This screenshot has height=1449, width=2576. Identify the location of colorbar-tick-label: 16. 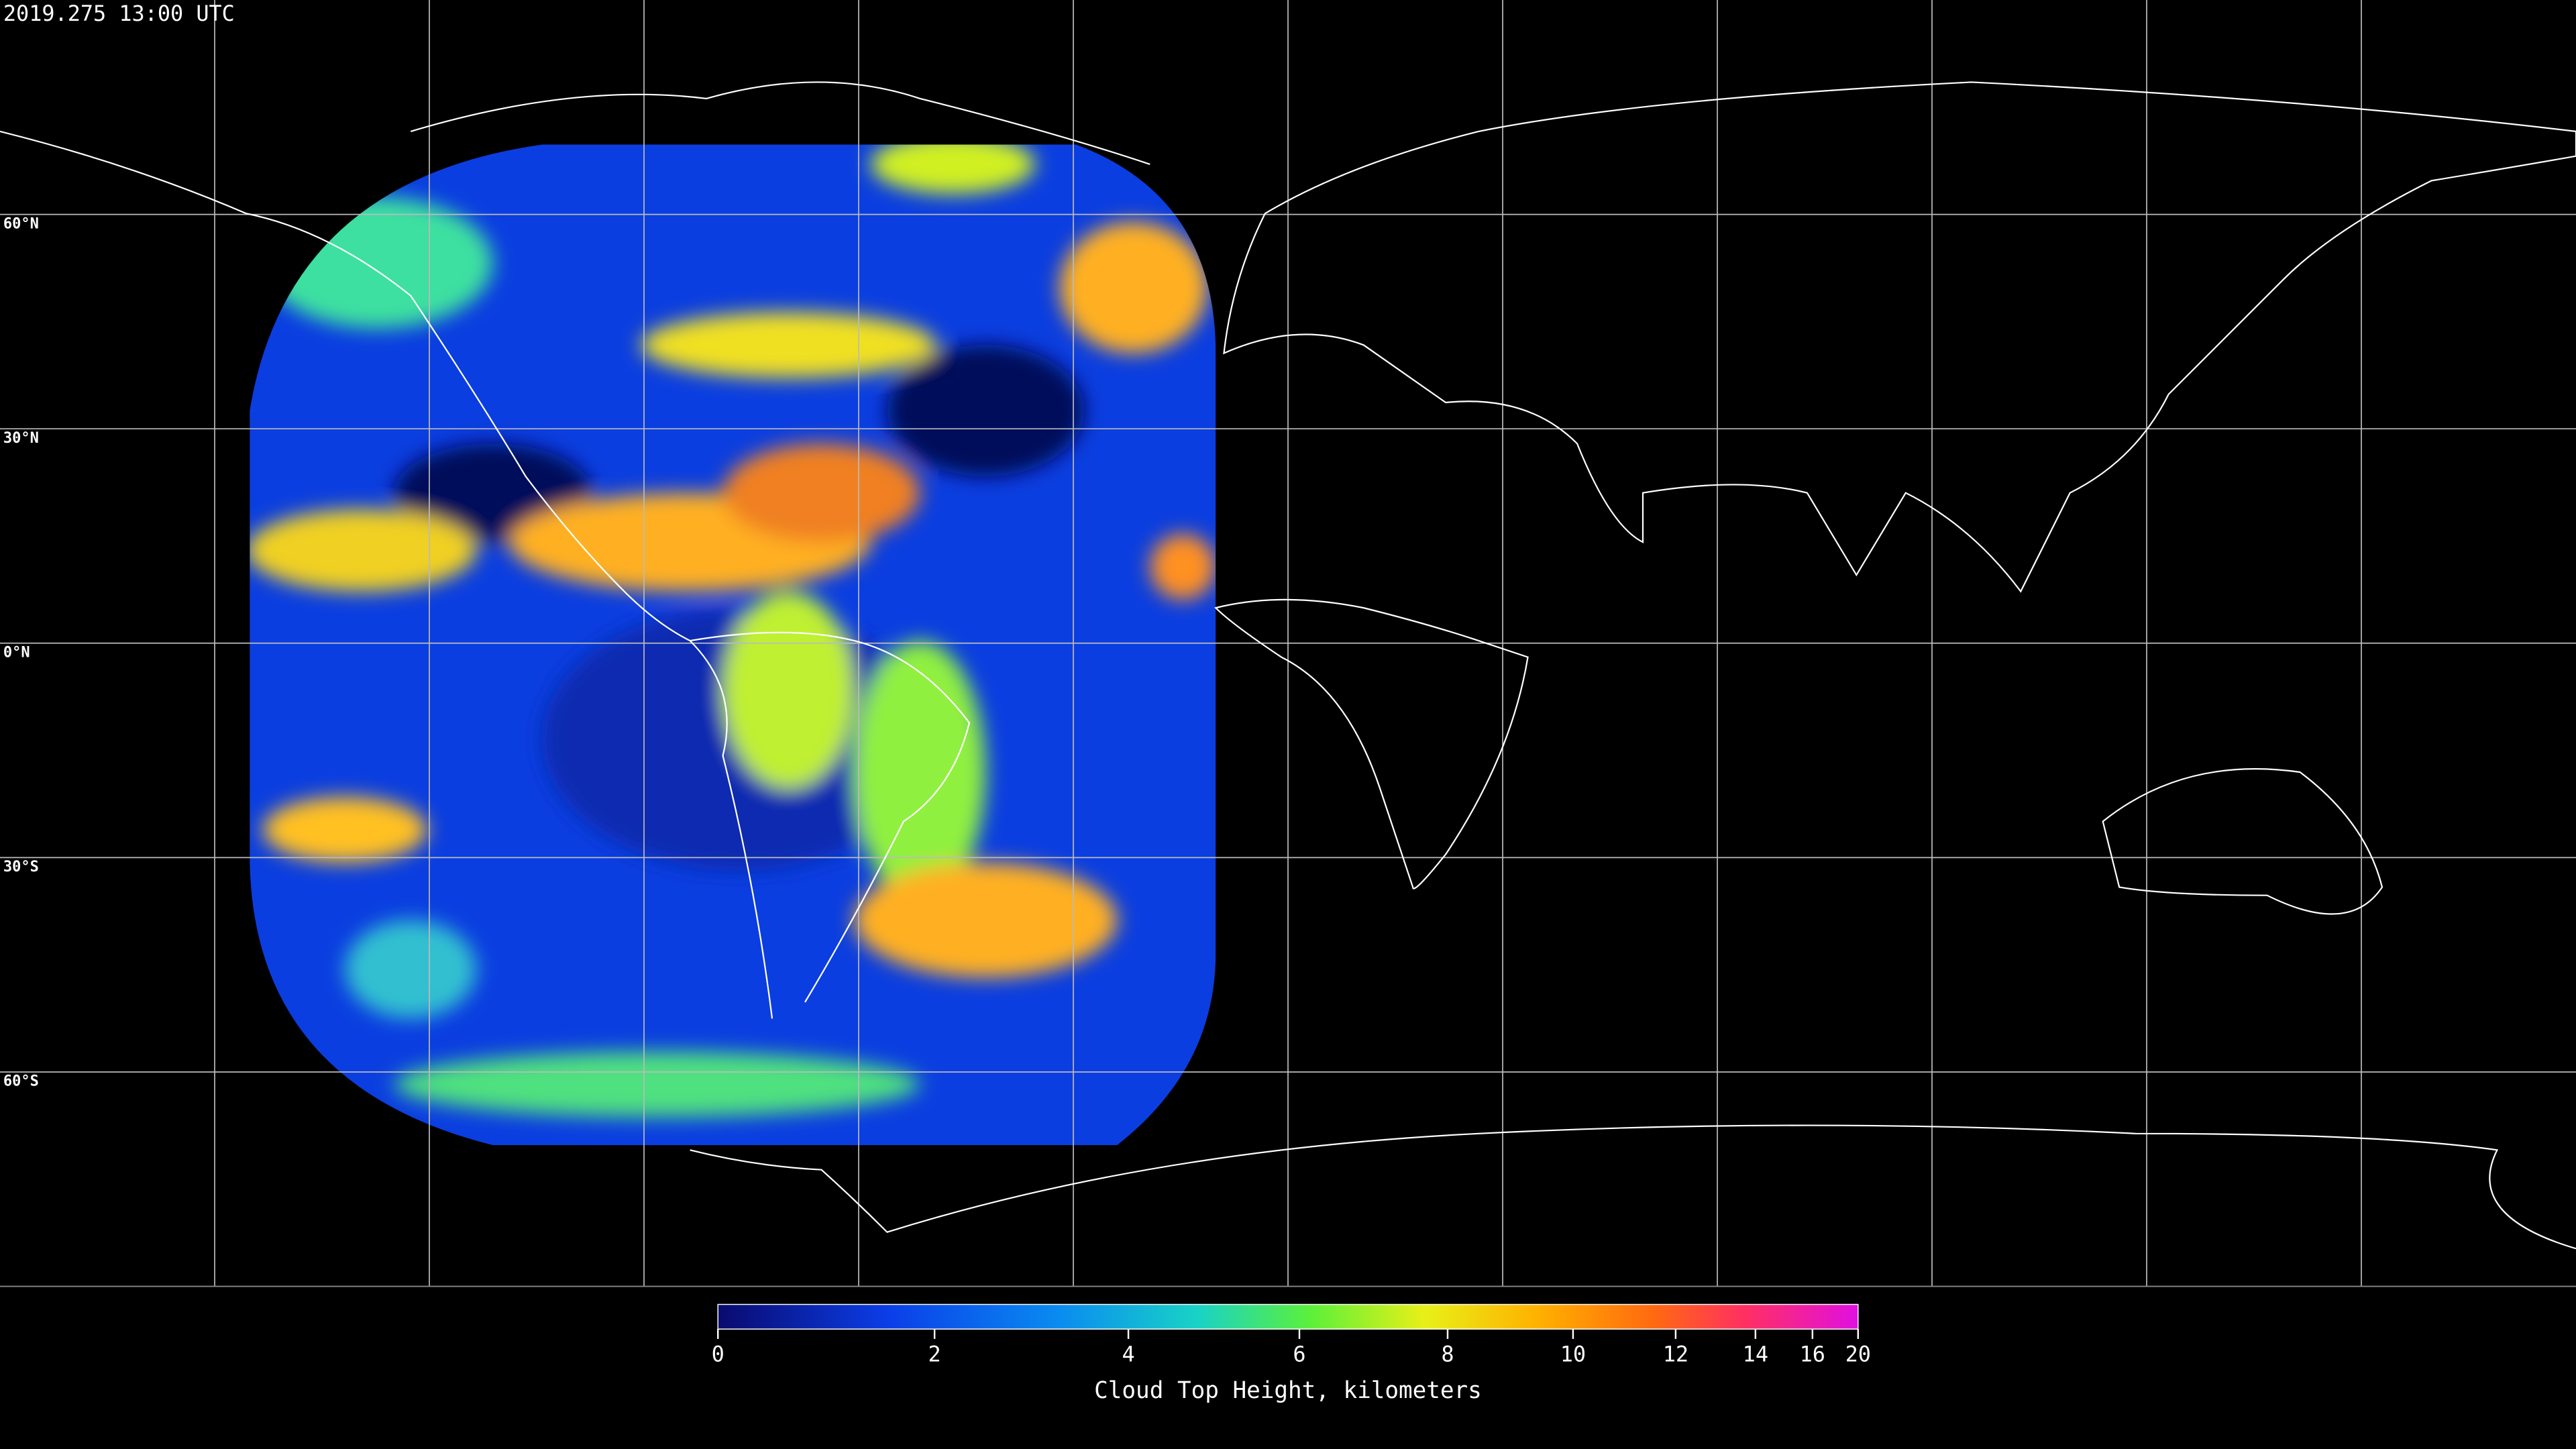
(1812, 1353).